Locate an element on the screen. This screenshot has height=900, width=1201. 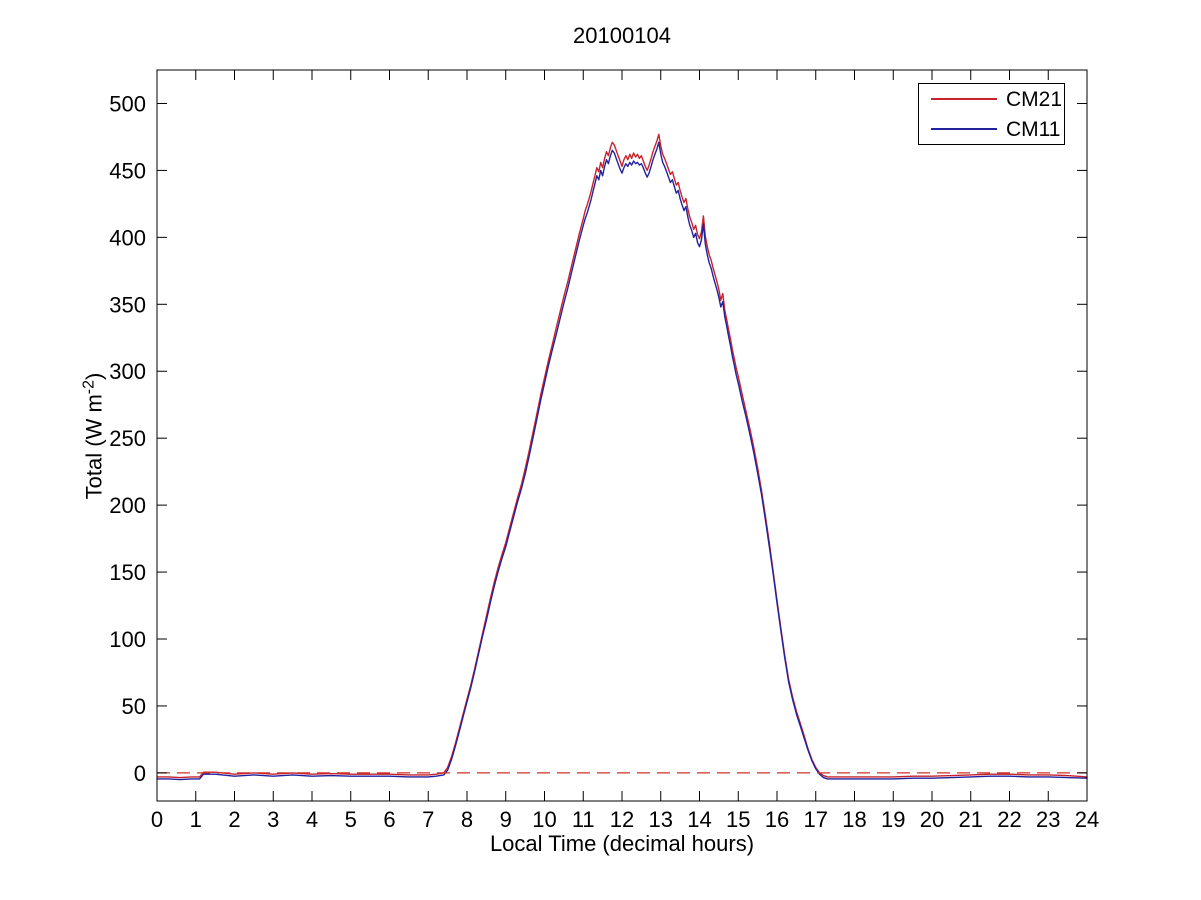
y-tick-label: 400 is located at coordinates (127, 237).